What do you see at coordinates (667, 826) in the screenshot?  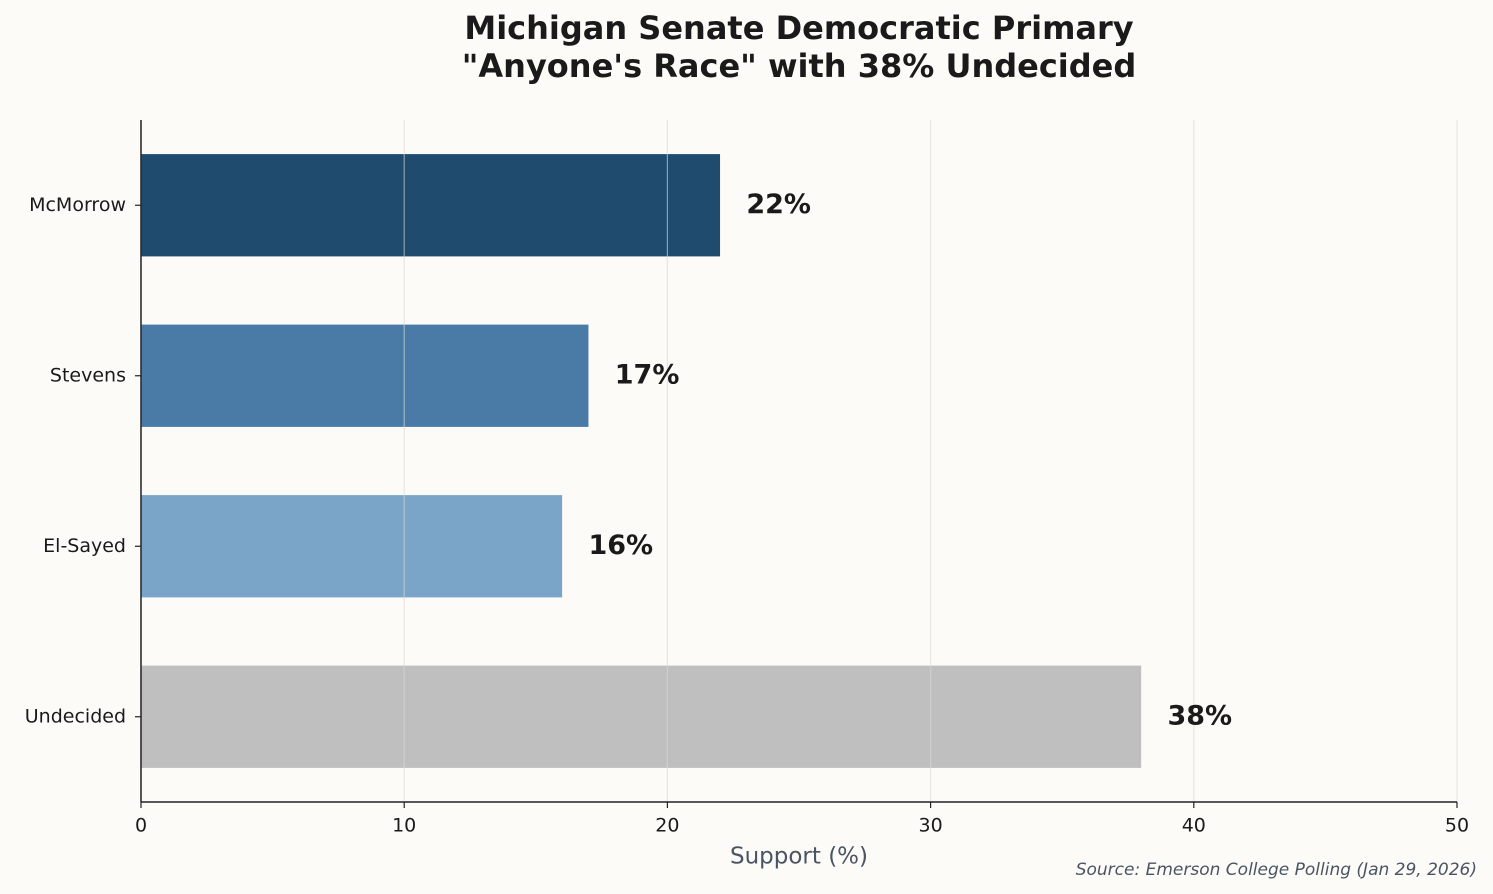 I see `x-tick-label: 20` at bounding box center [667, 826].